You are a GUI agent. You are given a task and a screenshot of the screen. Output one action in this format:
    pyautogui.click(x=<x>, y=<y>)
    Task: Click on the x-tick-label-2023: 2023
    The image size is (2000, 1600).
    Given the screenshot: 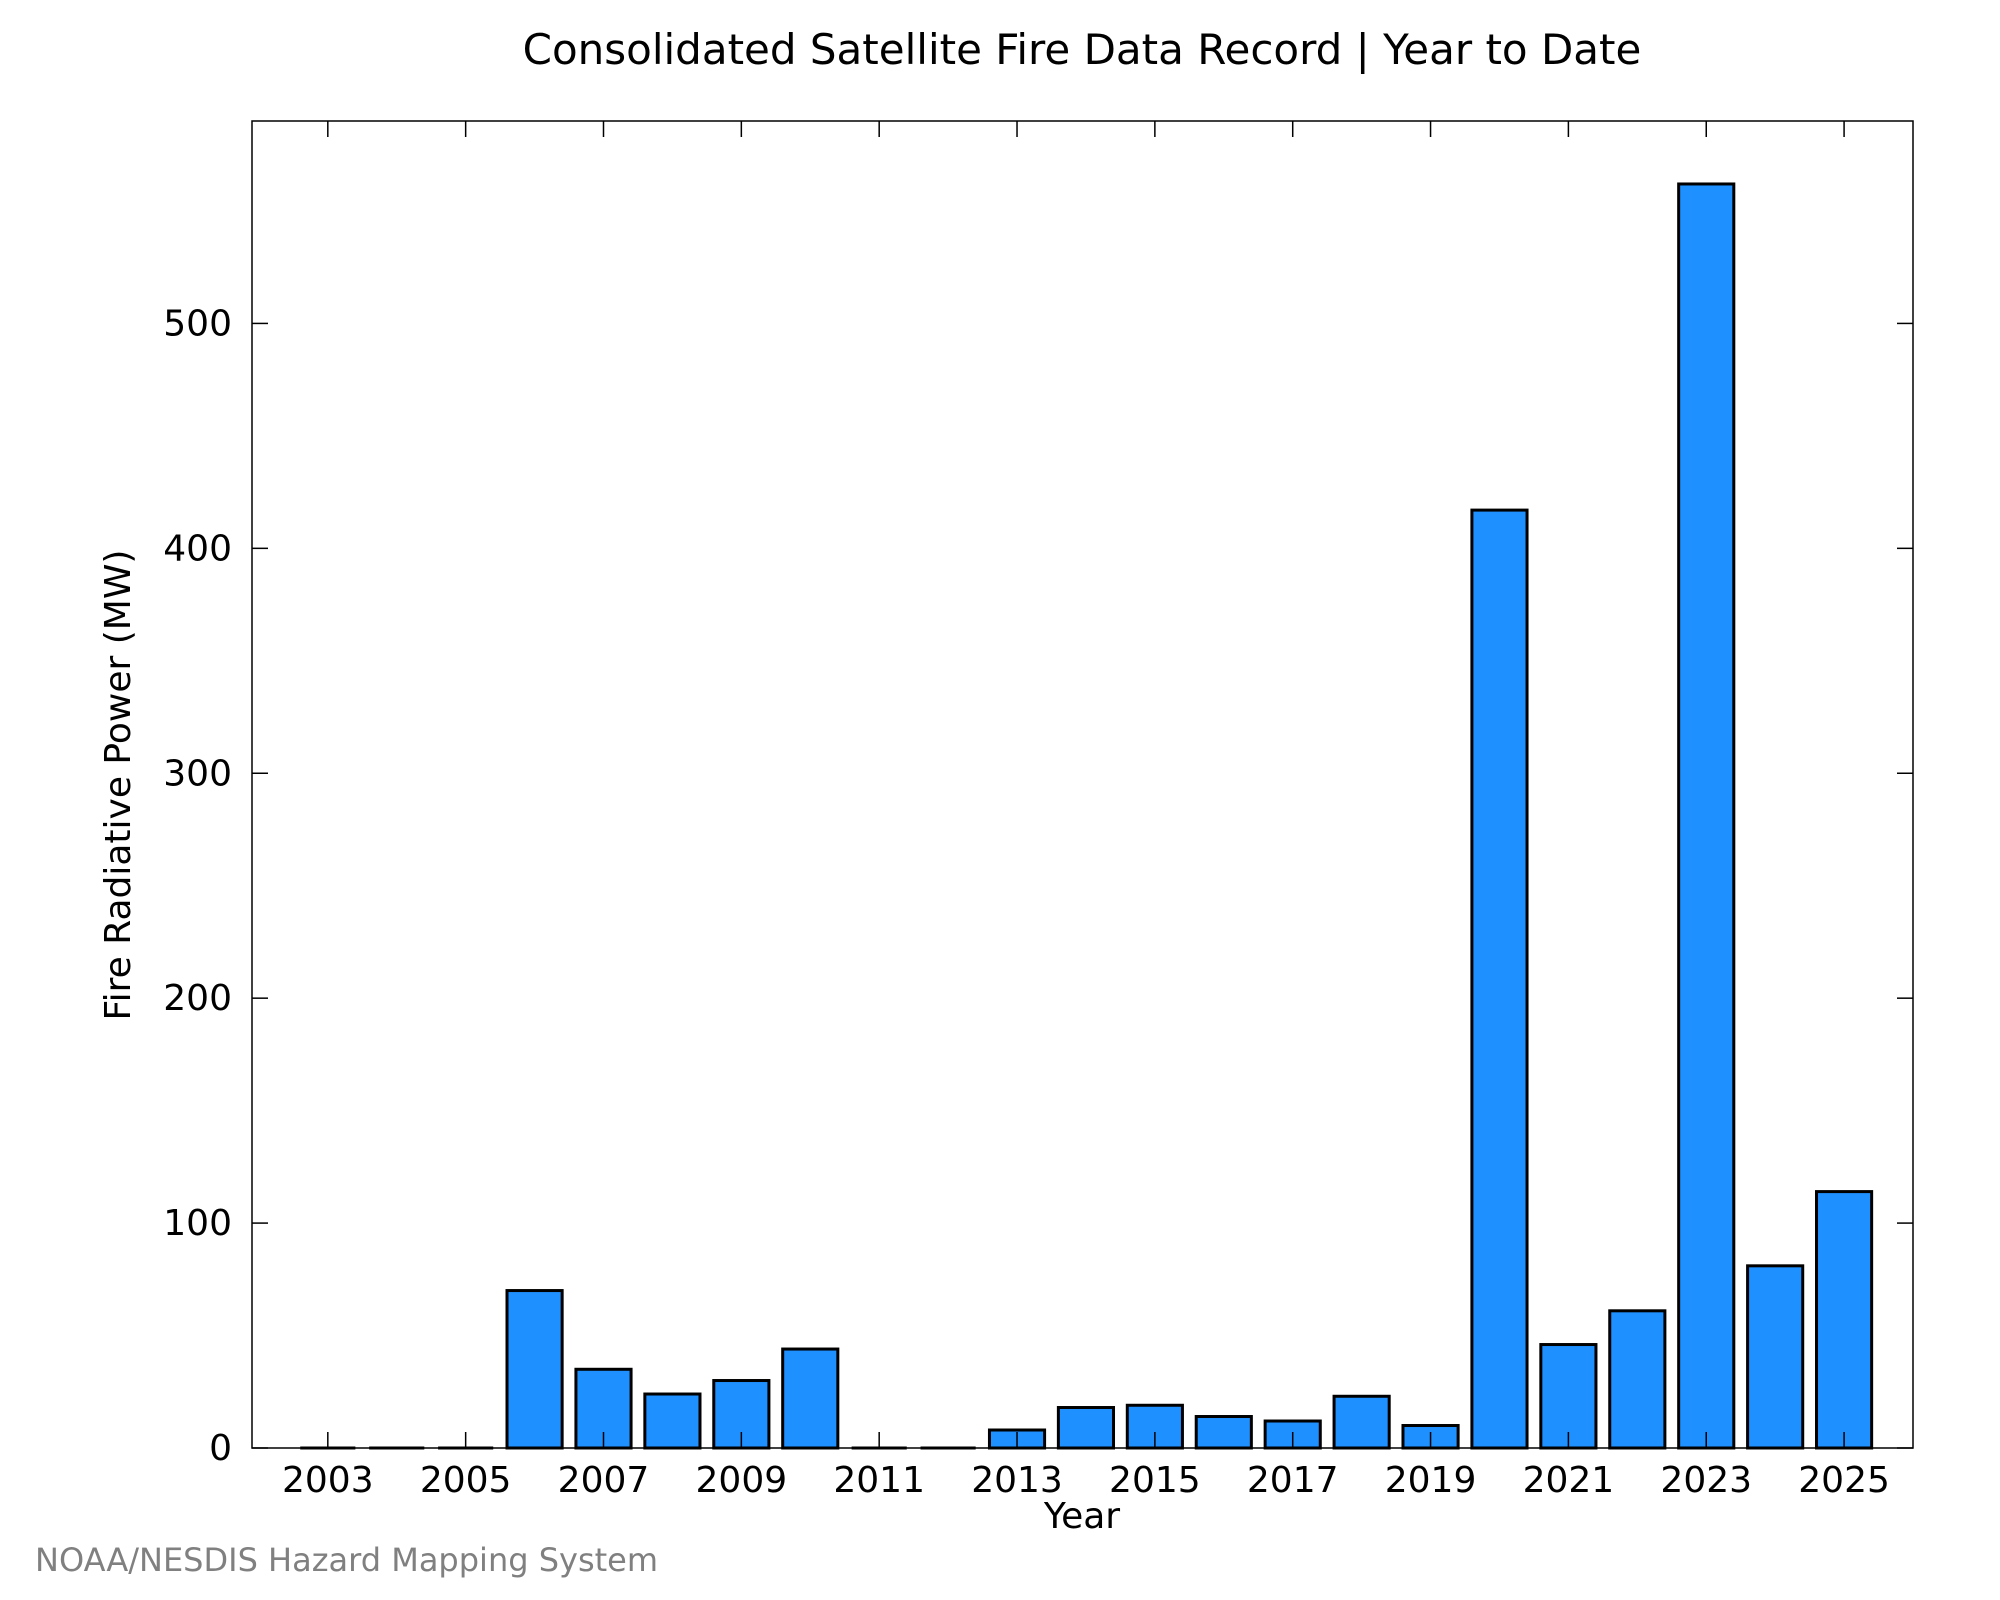 What is the action you would take?
    pyautogui.click(x=1706, y=1480)
    